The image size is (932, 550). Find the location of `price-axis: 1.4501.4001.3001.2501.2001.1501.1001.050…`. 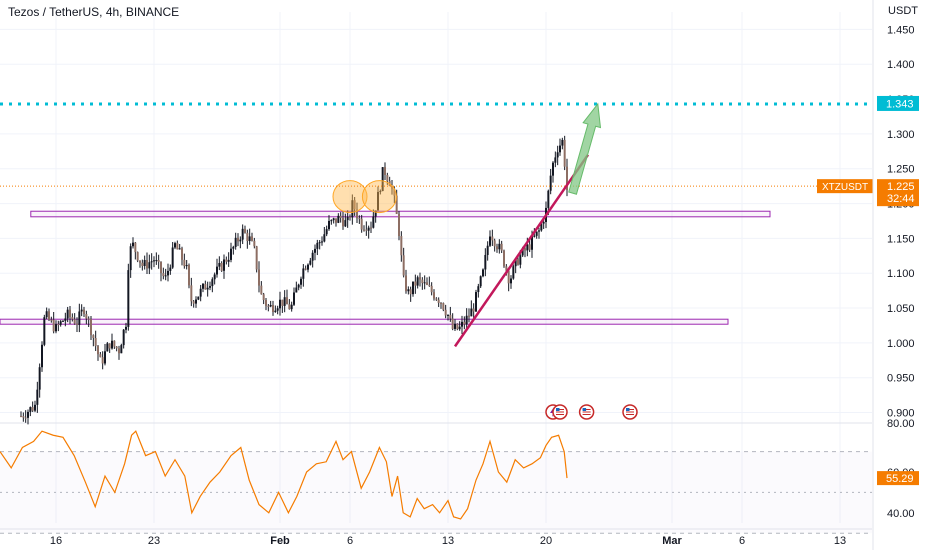

price-axis: 1.4501.4001.3001.2501.2001.1501.1001.050… is located at coordinates (895, 275).